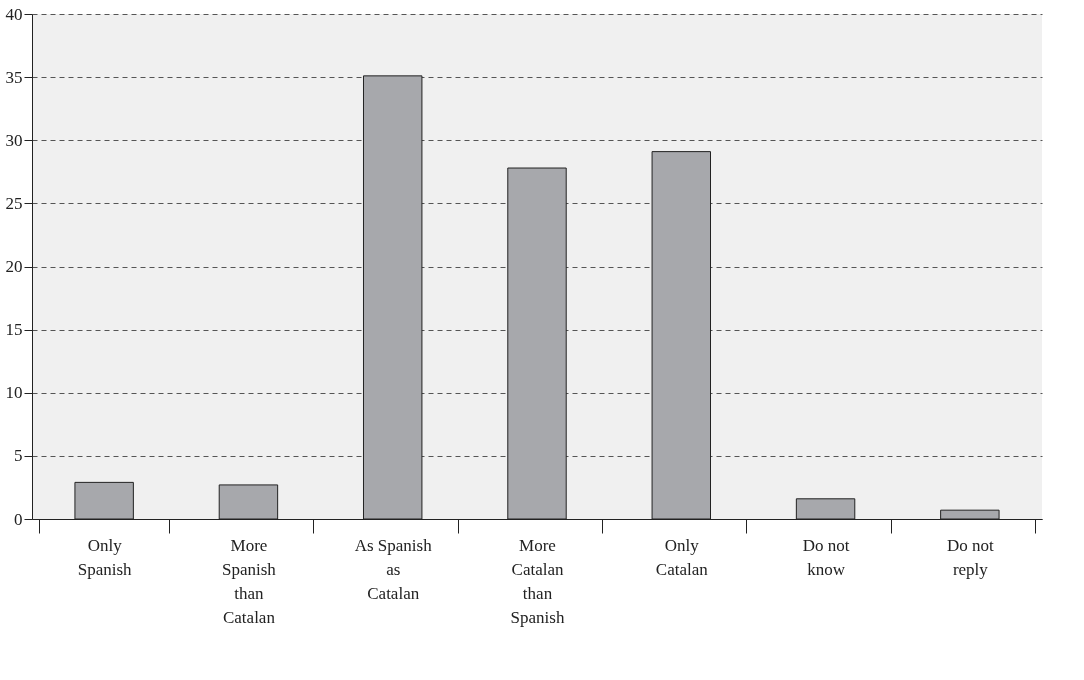  What do you see at coordinates (826, 557) in the screenshot?
I see `x-tick-label: Do not know` at bounding box center [826, 557].